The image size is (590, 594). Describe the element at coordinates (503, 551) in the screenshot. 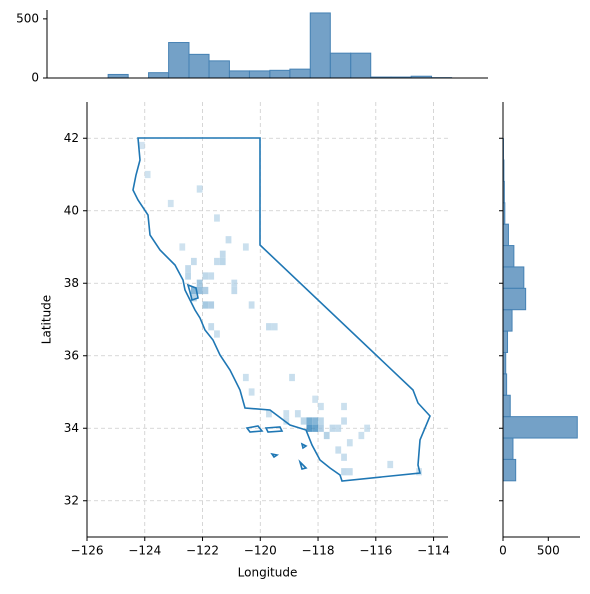

I see `x-tick-label: 0` at that location.